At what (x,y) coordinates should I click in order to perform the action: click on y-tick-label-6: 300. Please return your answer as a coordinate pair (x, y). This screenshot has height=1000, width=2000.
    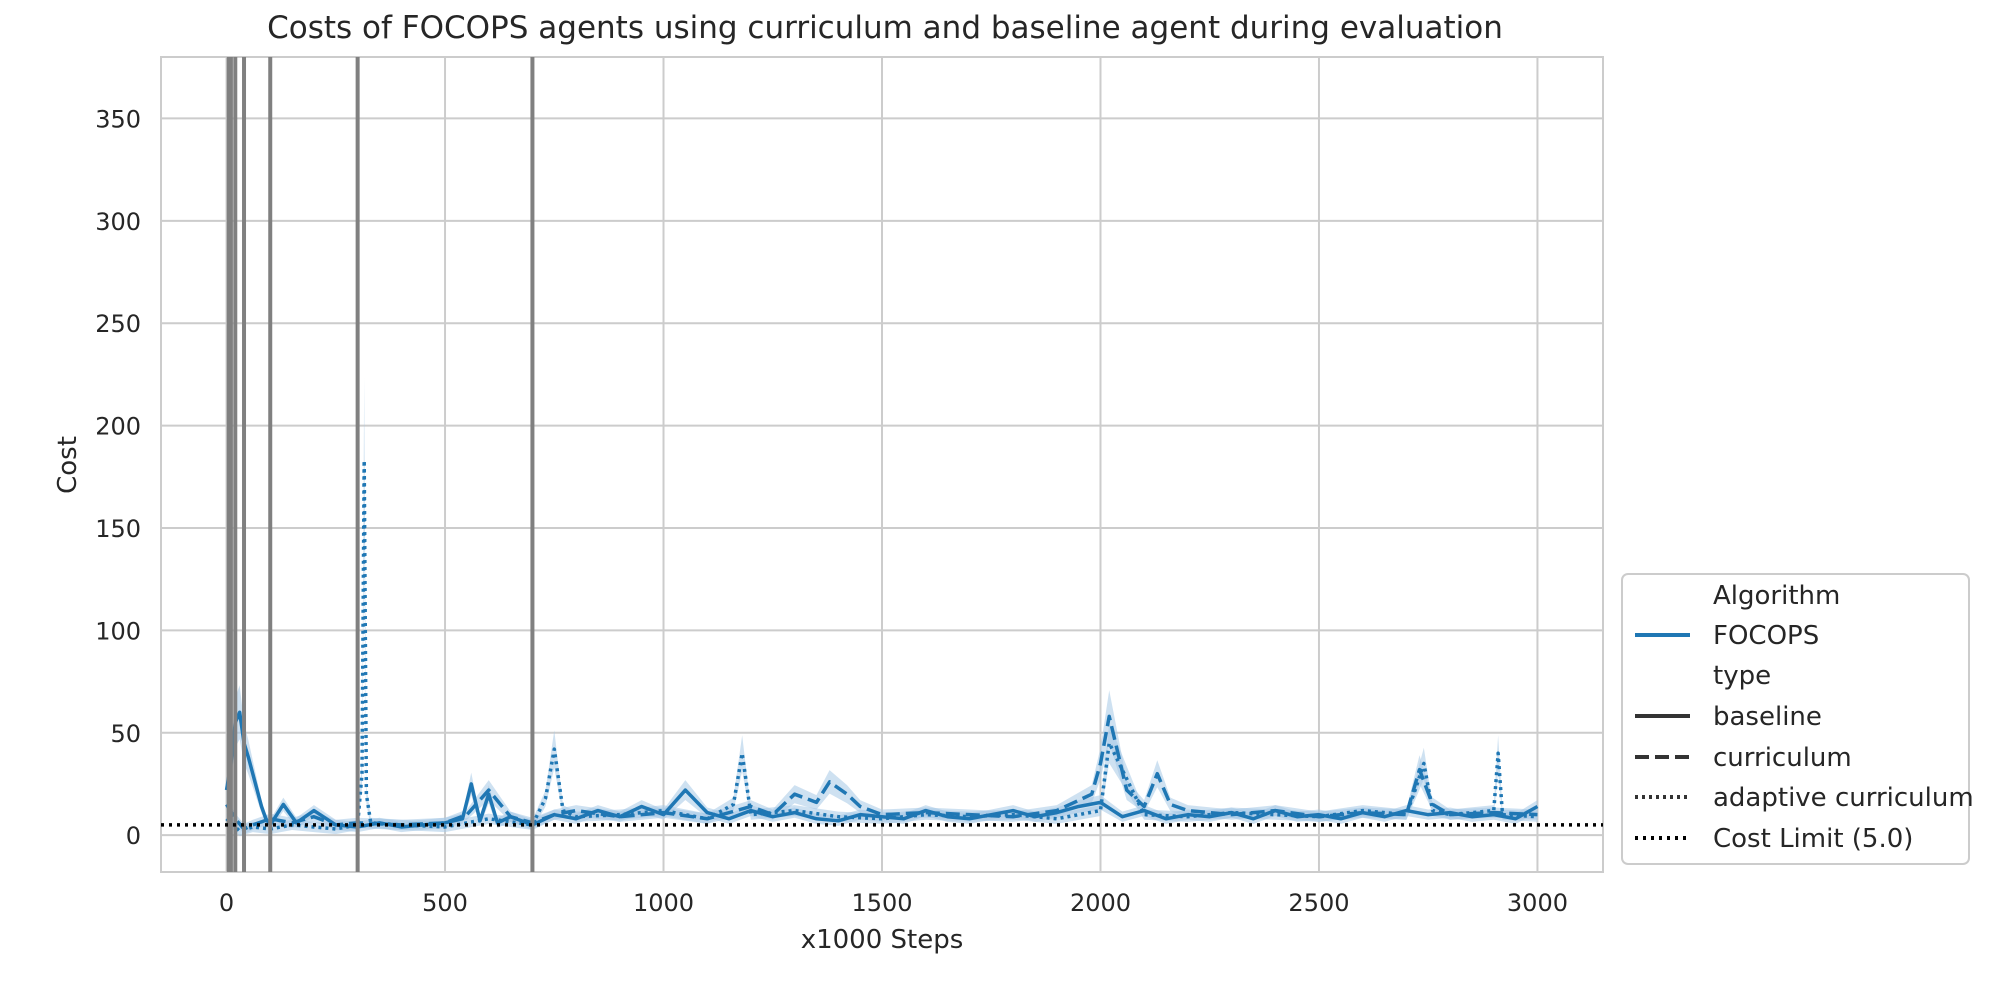
    Looking at the image, I should click on (118, 222).